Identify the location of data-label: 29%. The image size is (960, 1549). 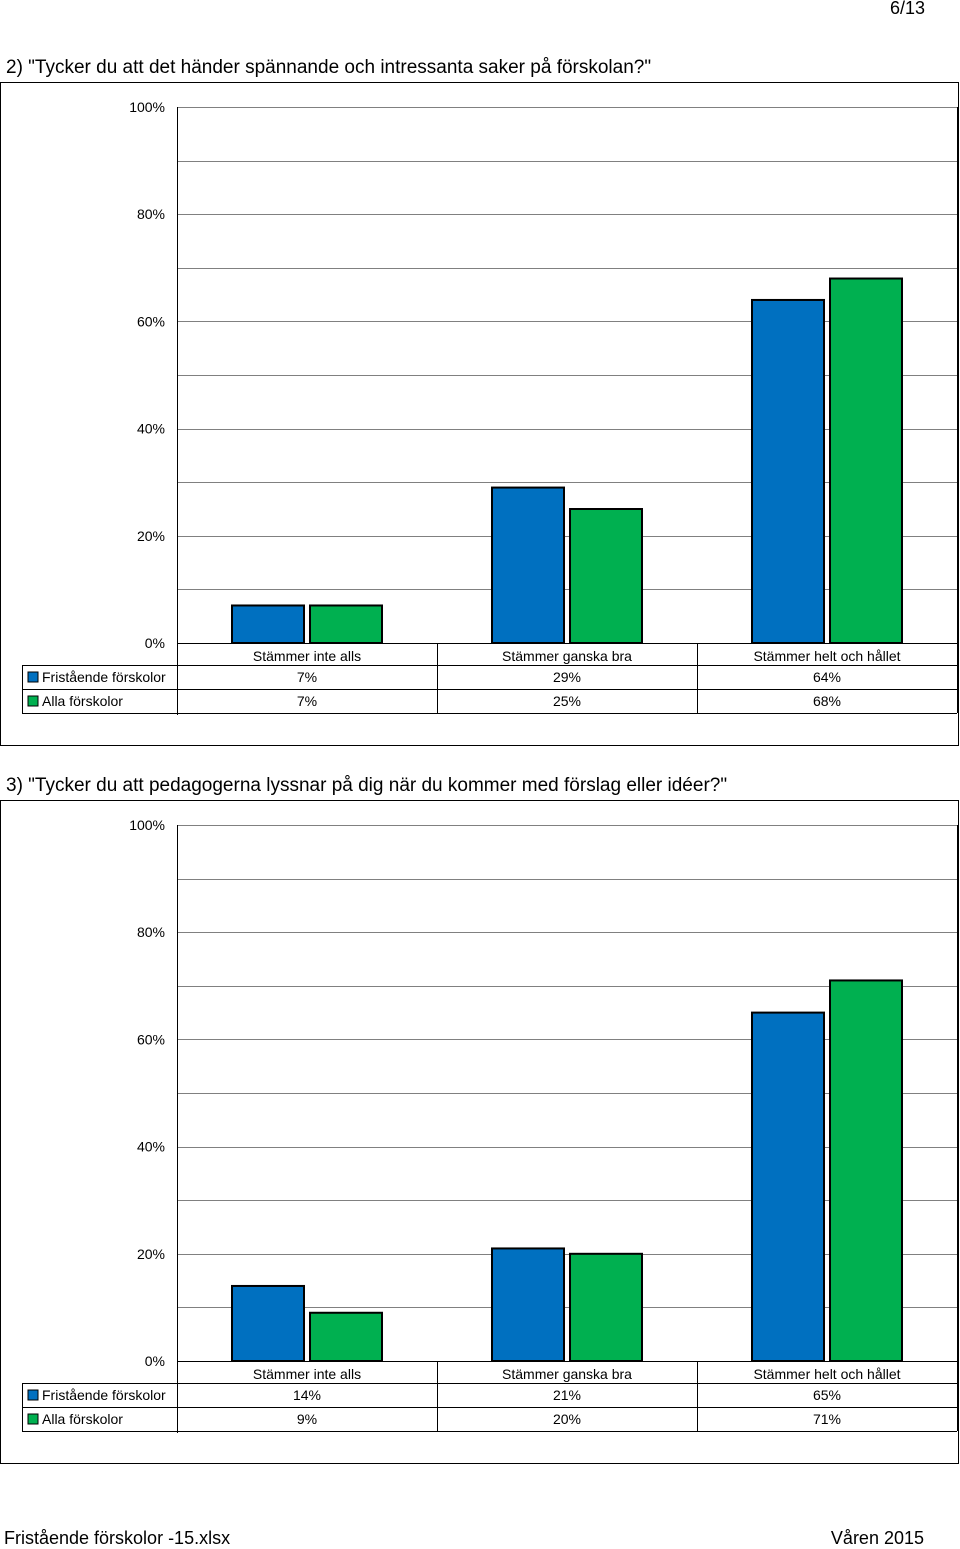
(567, 677).